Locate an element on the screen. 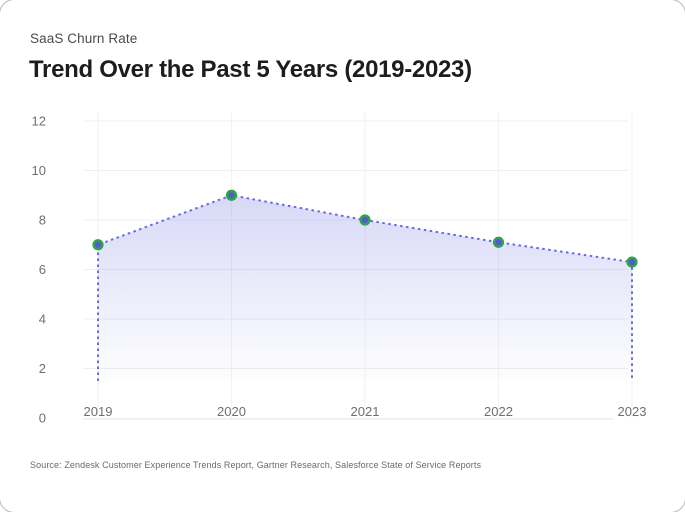 The height and width of the screenshot is (512, 685). y-tick-label: 12 is located at coordinates (39, 121).